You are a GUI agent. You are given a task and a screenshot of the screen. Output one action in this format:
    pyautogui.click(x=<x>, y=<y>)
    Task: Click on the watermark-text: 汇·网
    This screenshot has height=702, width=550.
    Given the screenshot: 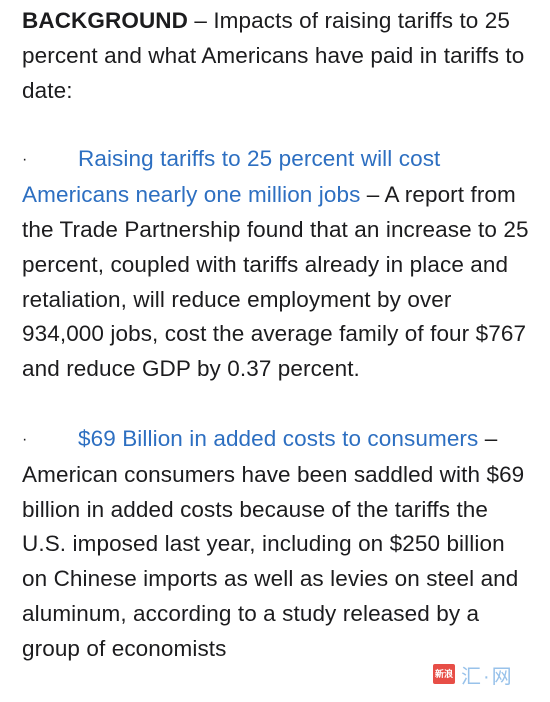 What is the action you would take?
    pyautogui.click(x=487, y=676)
    